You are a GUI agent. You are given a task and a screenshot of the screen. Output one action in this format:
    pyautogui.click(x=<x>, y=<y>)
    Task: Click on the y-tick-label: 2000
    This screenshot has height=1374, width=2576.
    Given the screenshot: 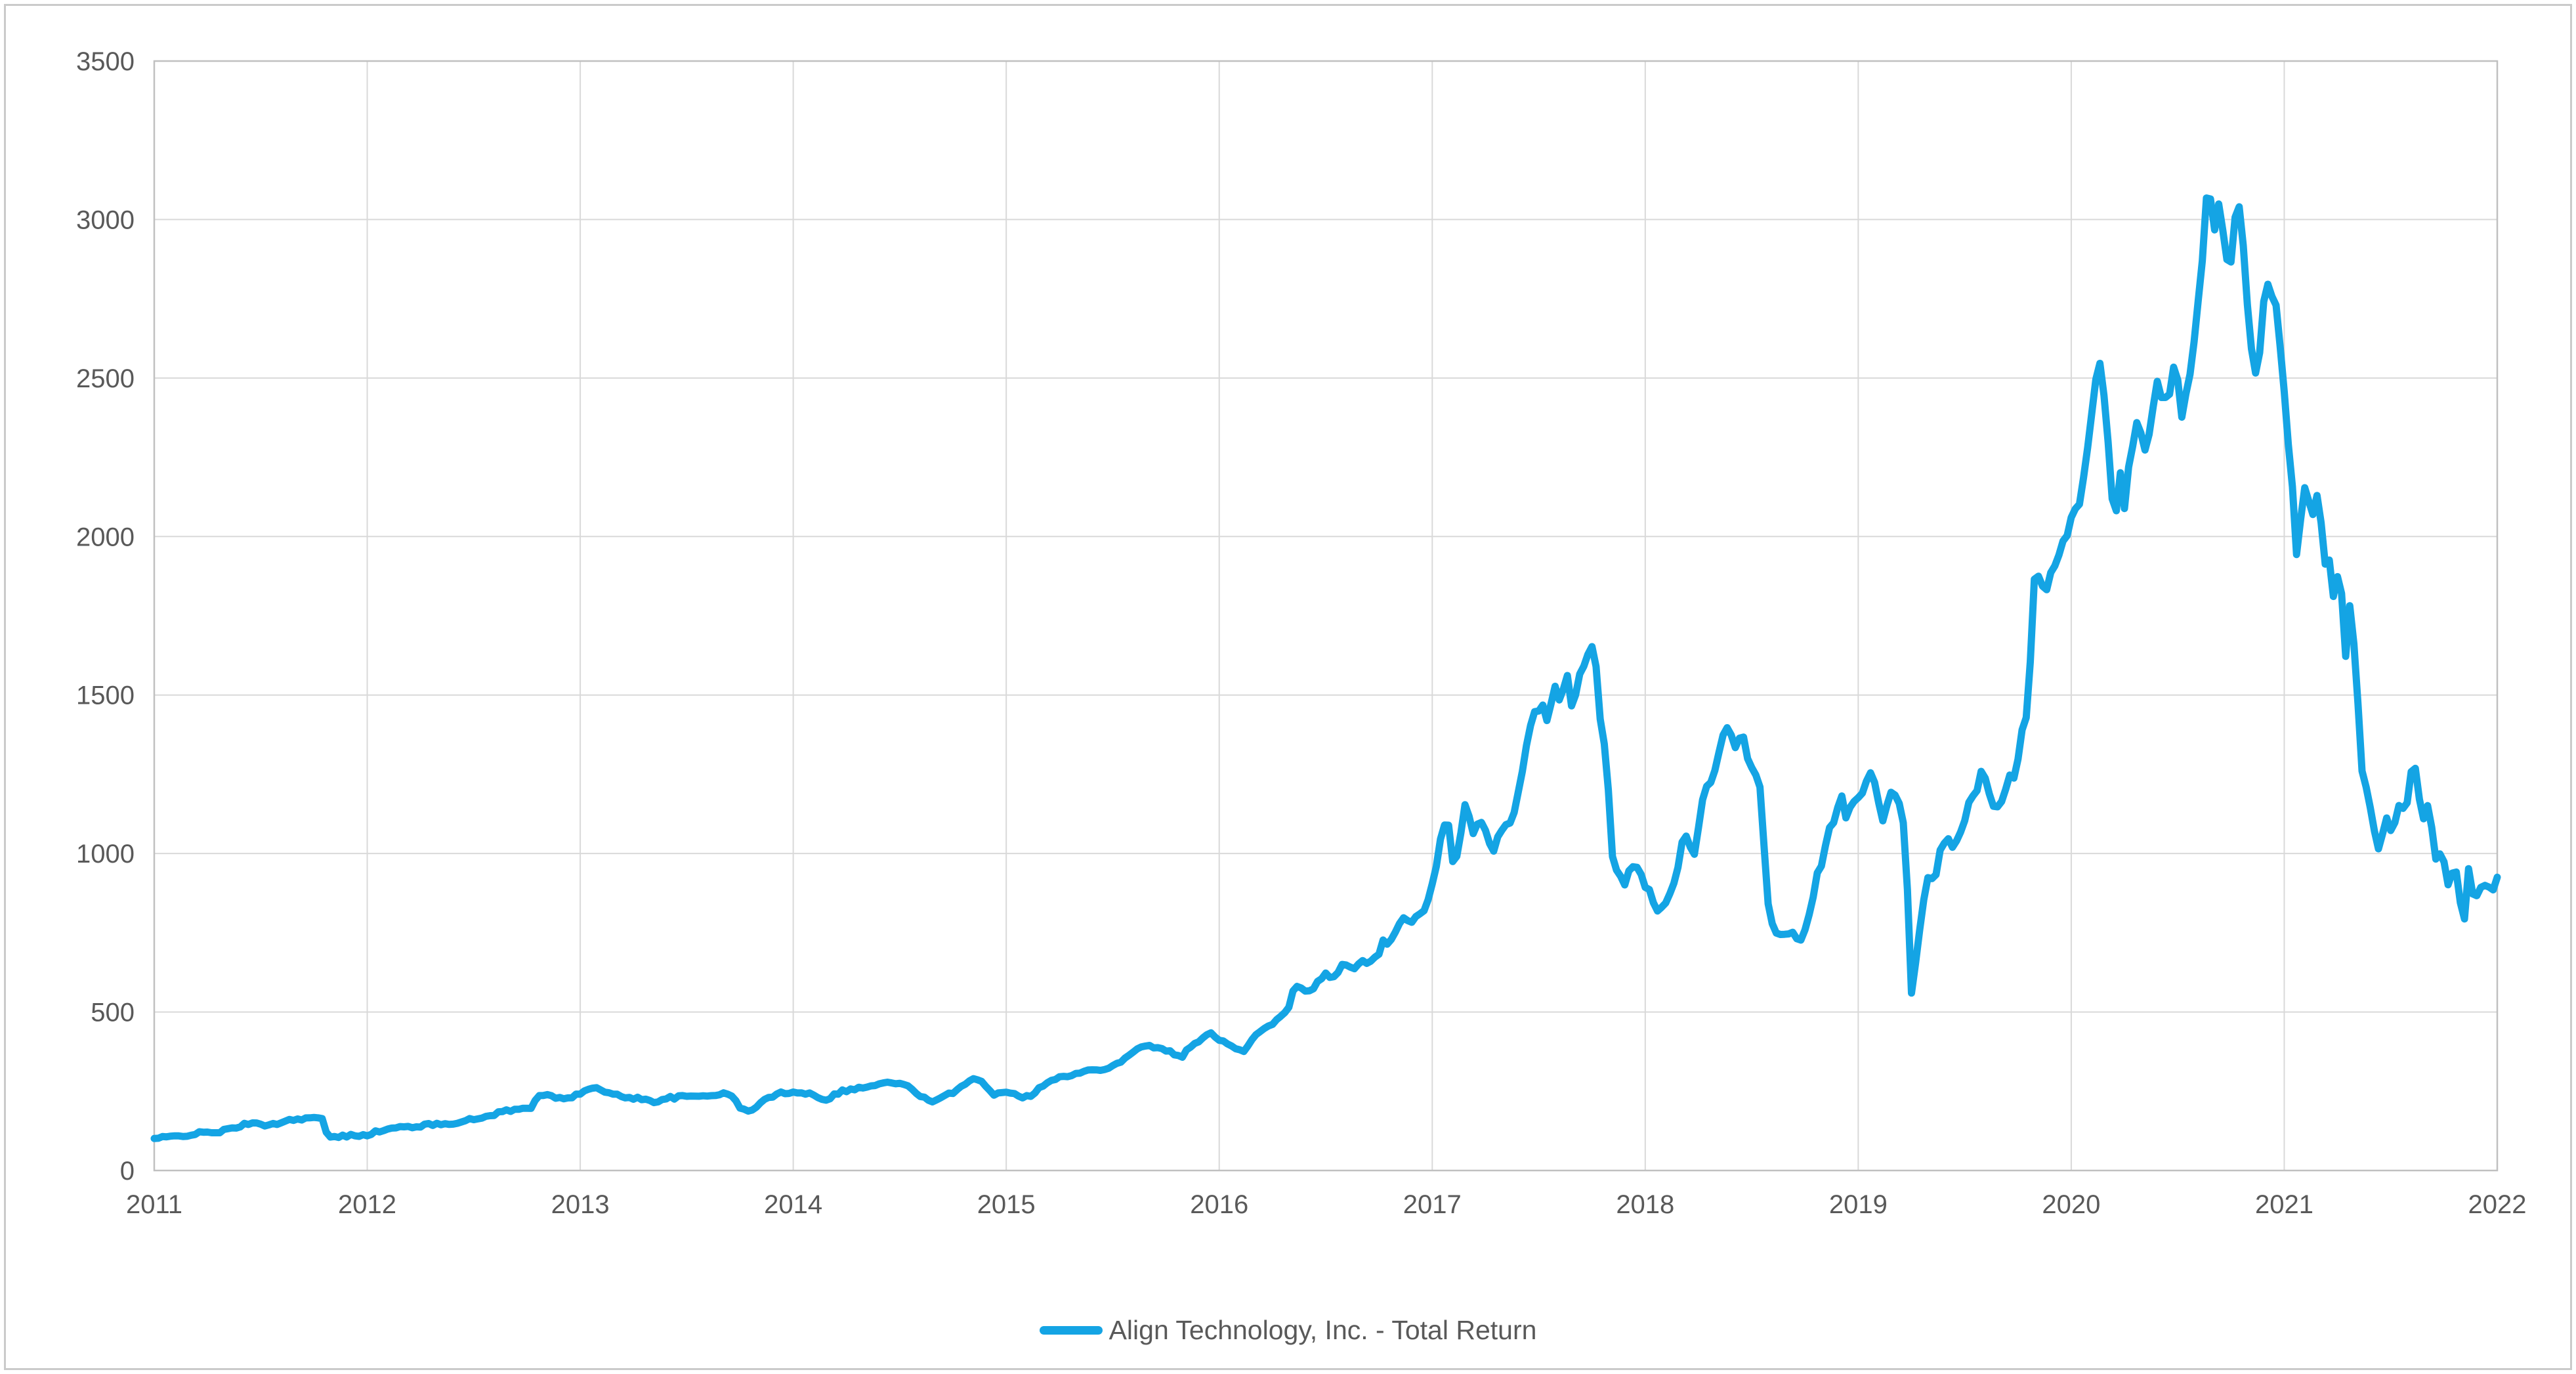 What is the action you would take?
    pyautogui.click(x=105, y=537)
    